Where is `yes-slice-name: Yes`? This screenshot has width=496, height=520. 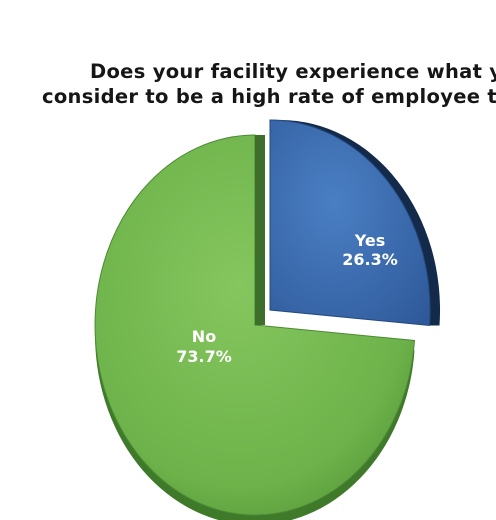 yes-slice-name: Yes is located at coordinates (370, 240).